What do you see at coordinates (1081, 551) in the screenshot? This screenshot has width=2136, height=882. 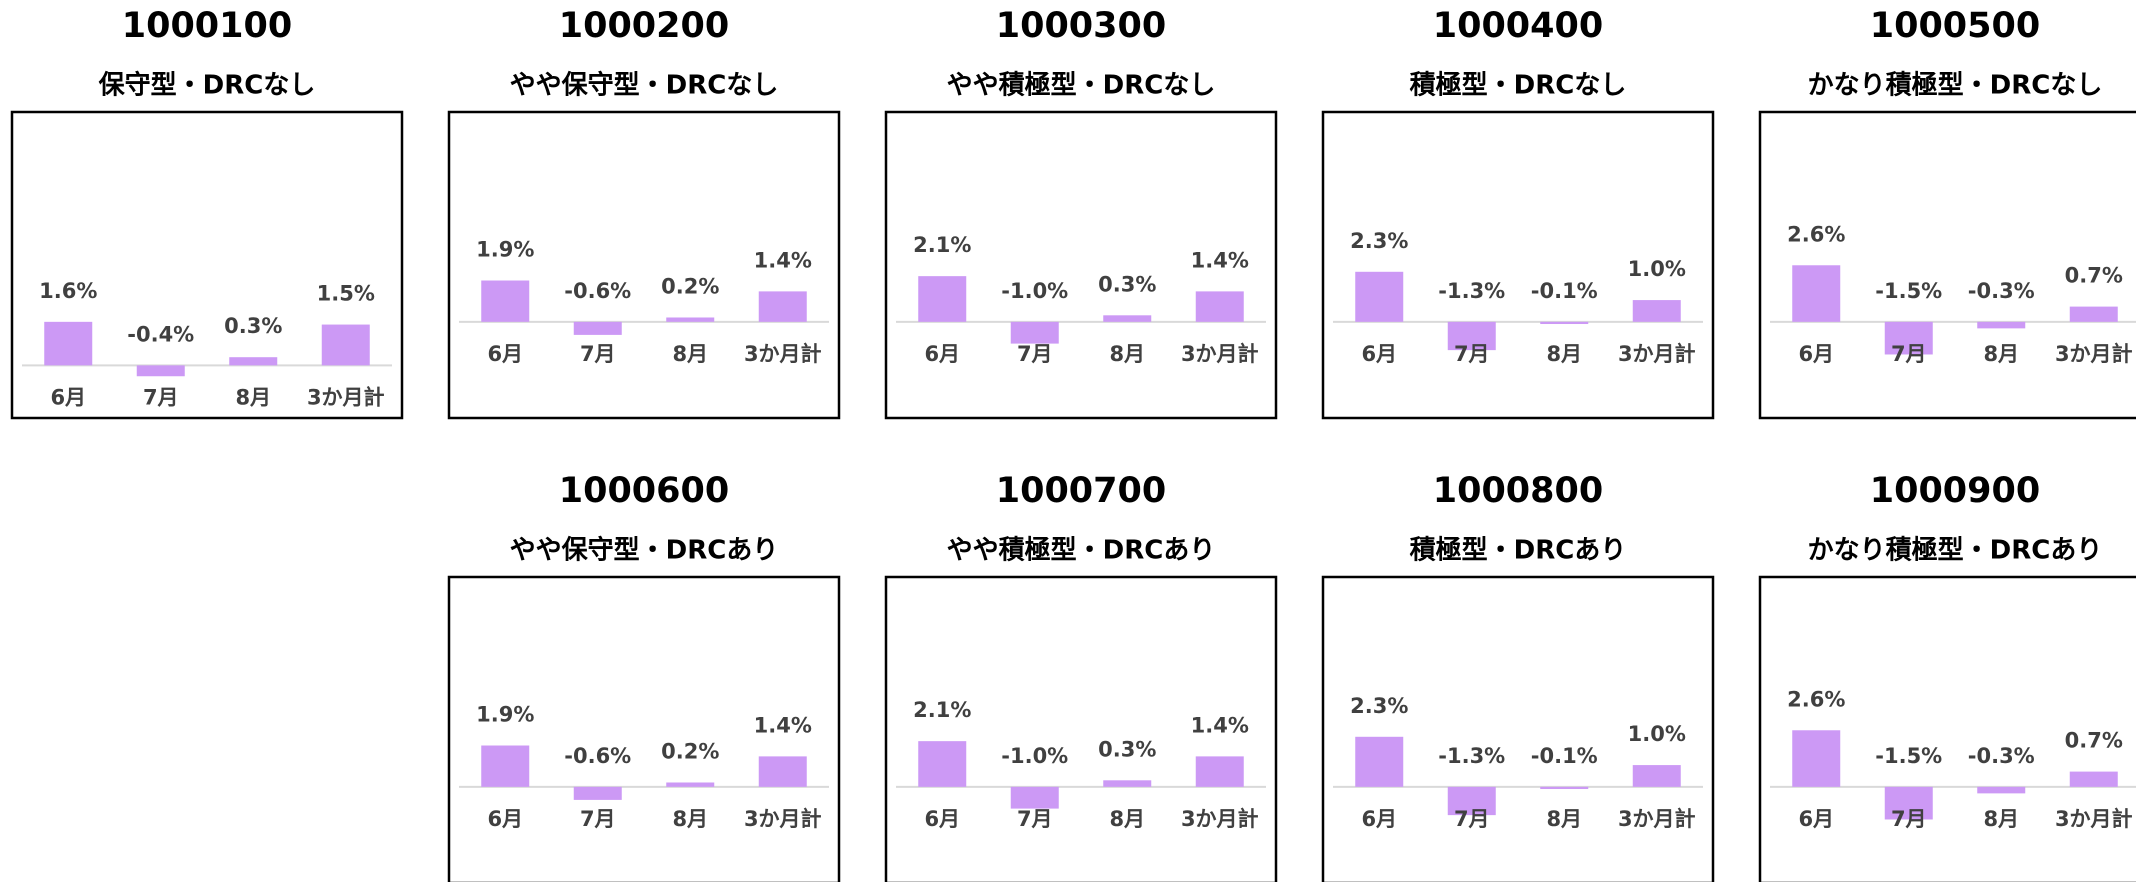 I see `chart-subtitle: やや積極型・DRCあり` at bounding box center [1081, 551].